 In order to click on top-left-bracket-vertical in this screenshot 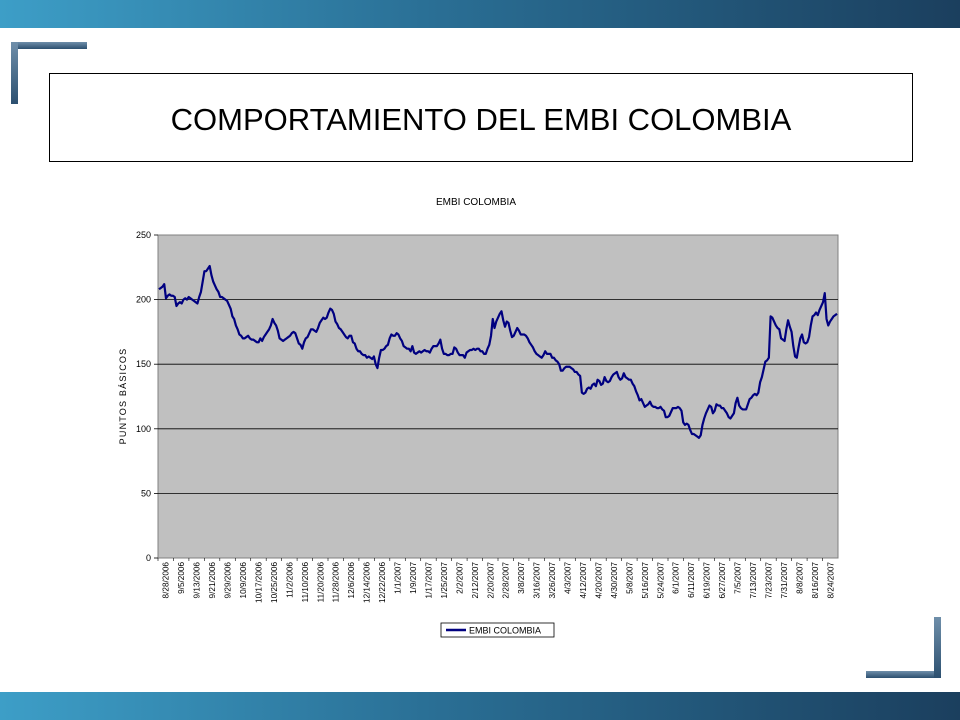, I will do `click(14, 73)`.